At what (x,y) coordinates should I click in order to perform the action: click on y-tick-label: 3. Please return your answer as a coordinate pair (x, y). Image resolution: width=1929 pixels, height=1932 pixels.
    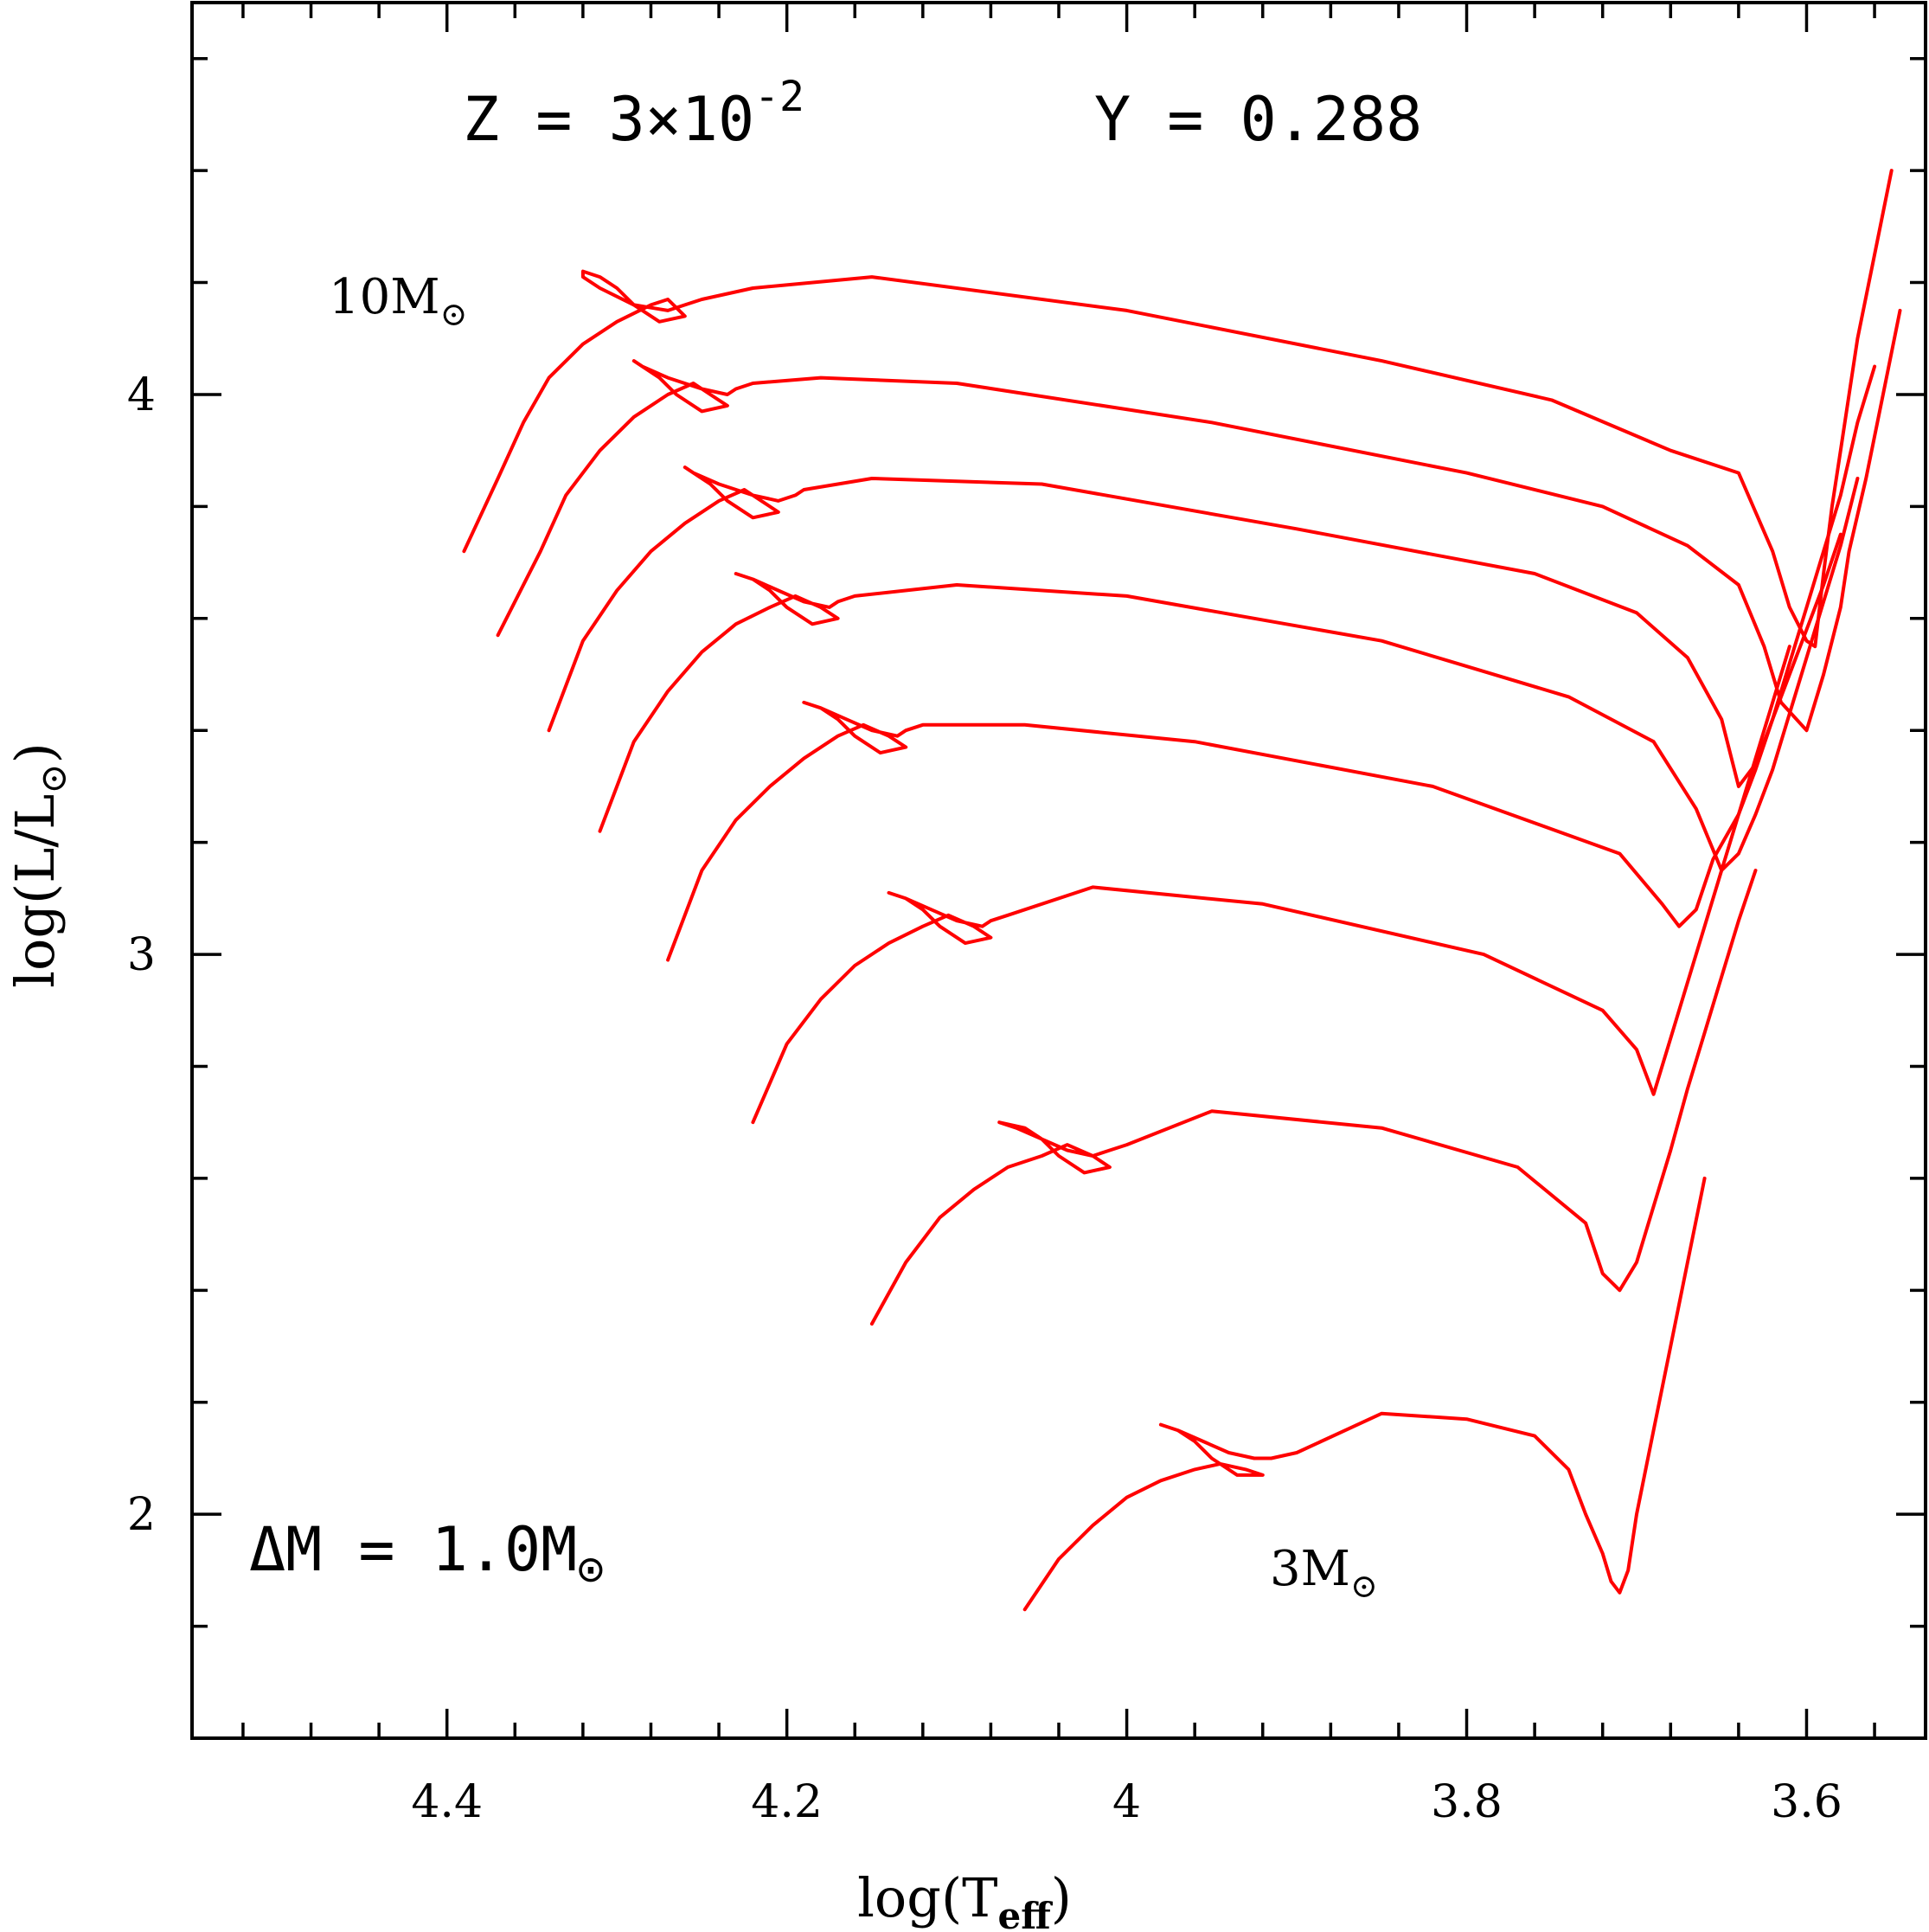
    Looking at the image, I should click on (141, 955).